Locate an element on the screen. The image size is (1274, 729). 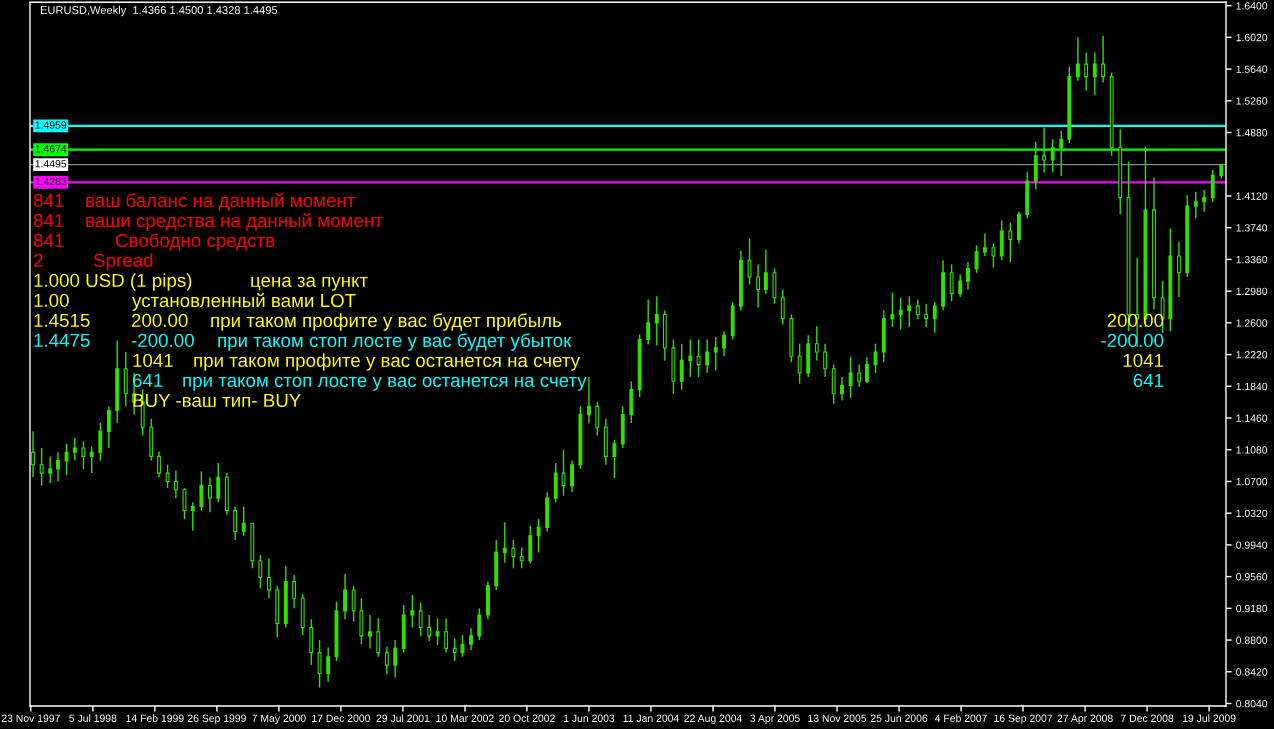
y-tick-label: 0.8040 is located at coordinates (1252, 704).